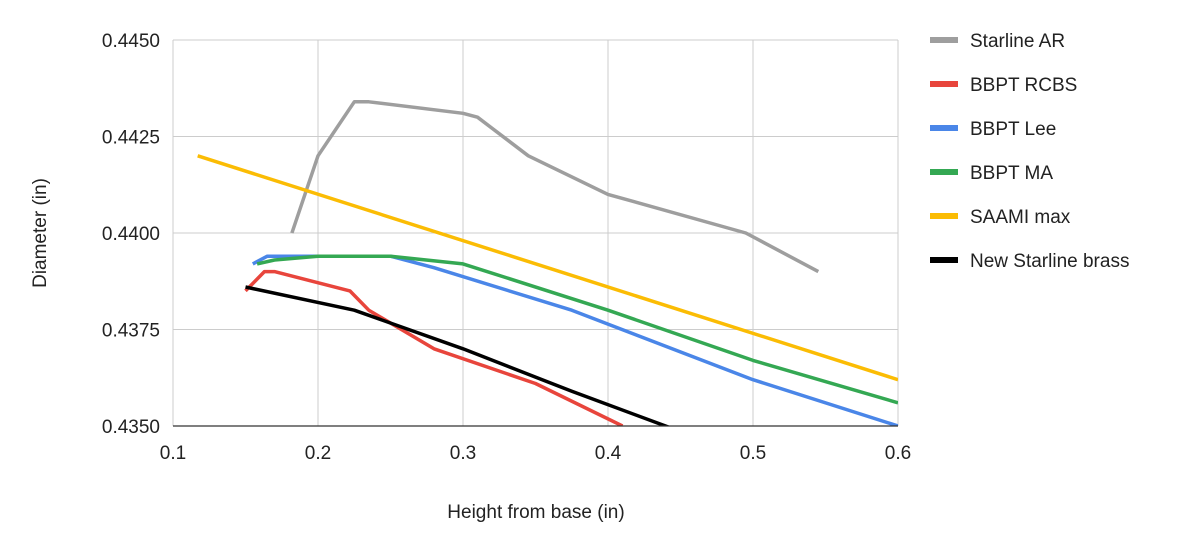  Describe the element at coordinates (131, 41) in the screenshot. I see `y-tick-label: 0.4450` at that location.